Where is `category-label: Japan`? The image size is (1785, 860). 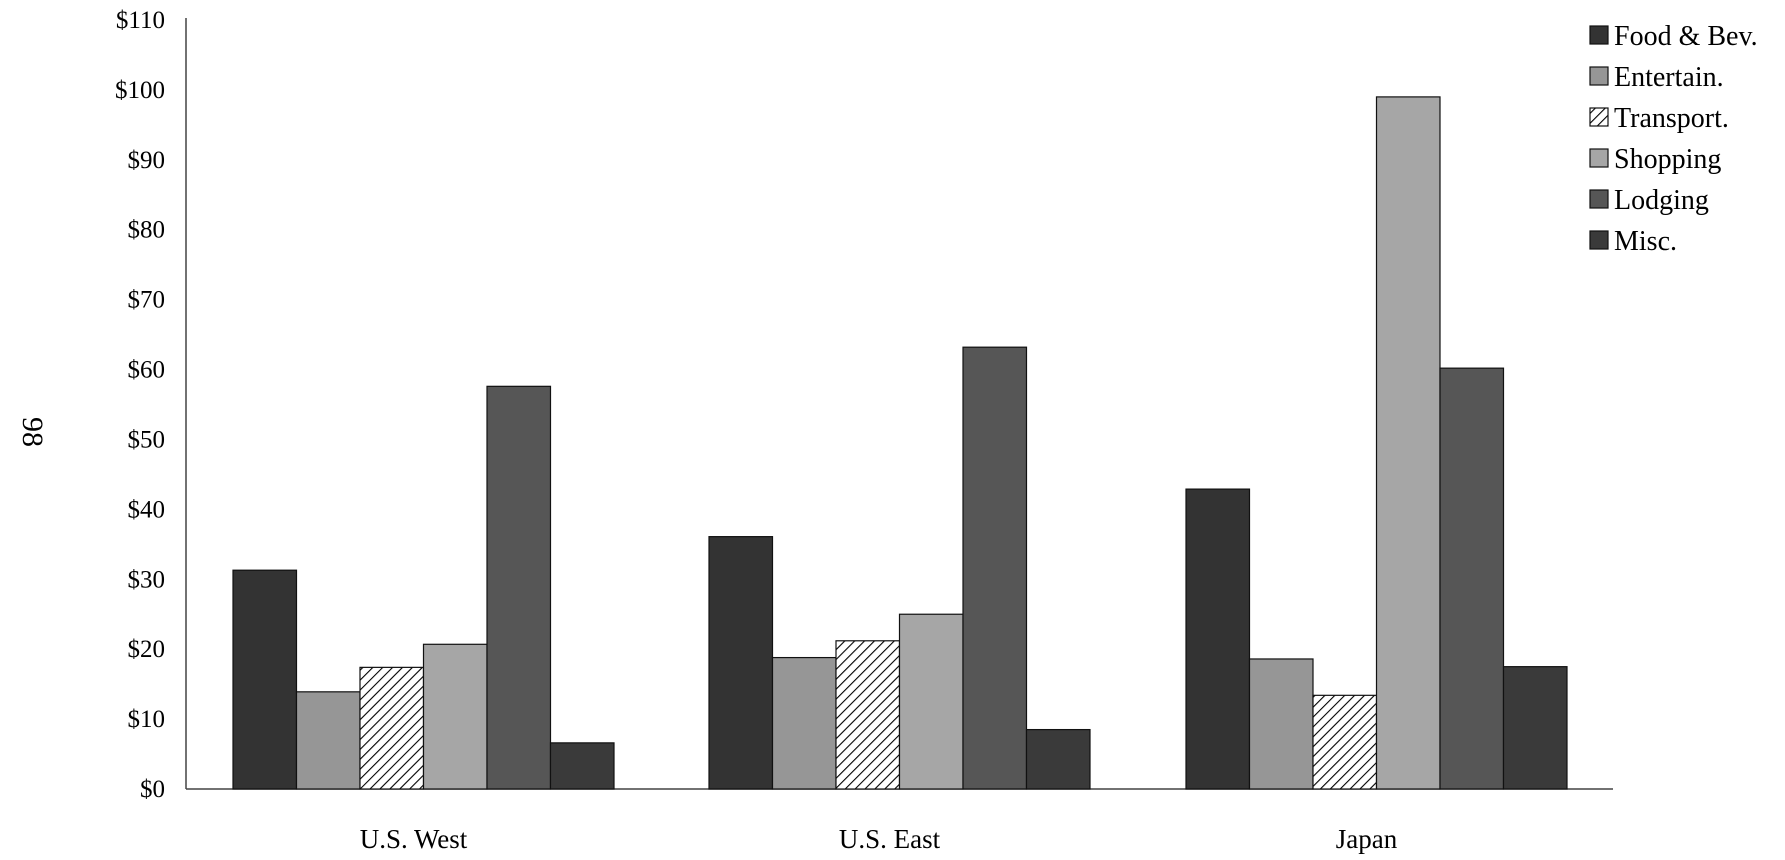 category-label: Japan is located at coordinates (1367, 839).